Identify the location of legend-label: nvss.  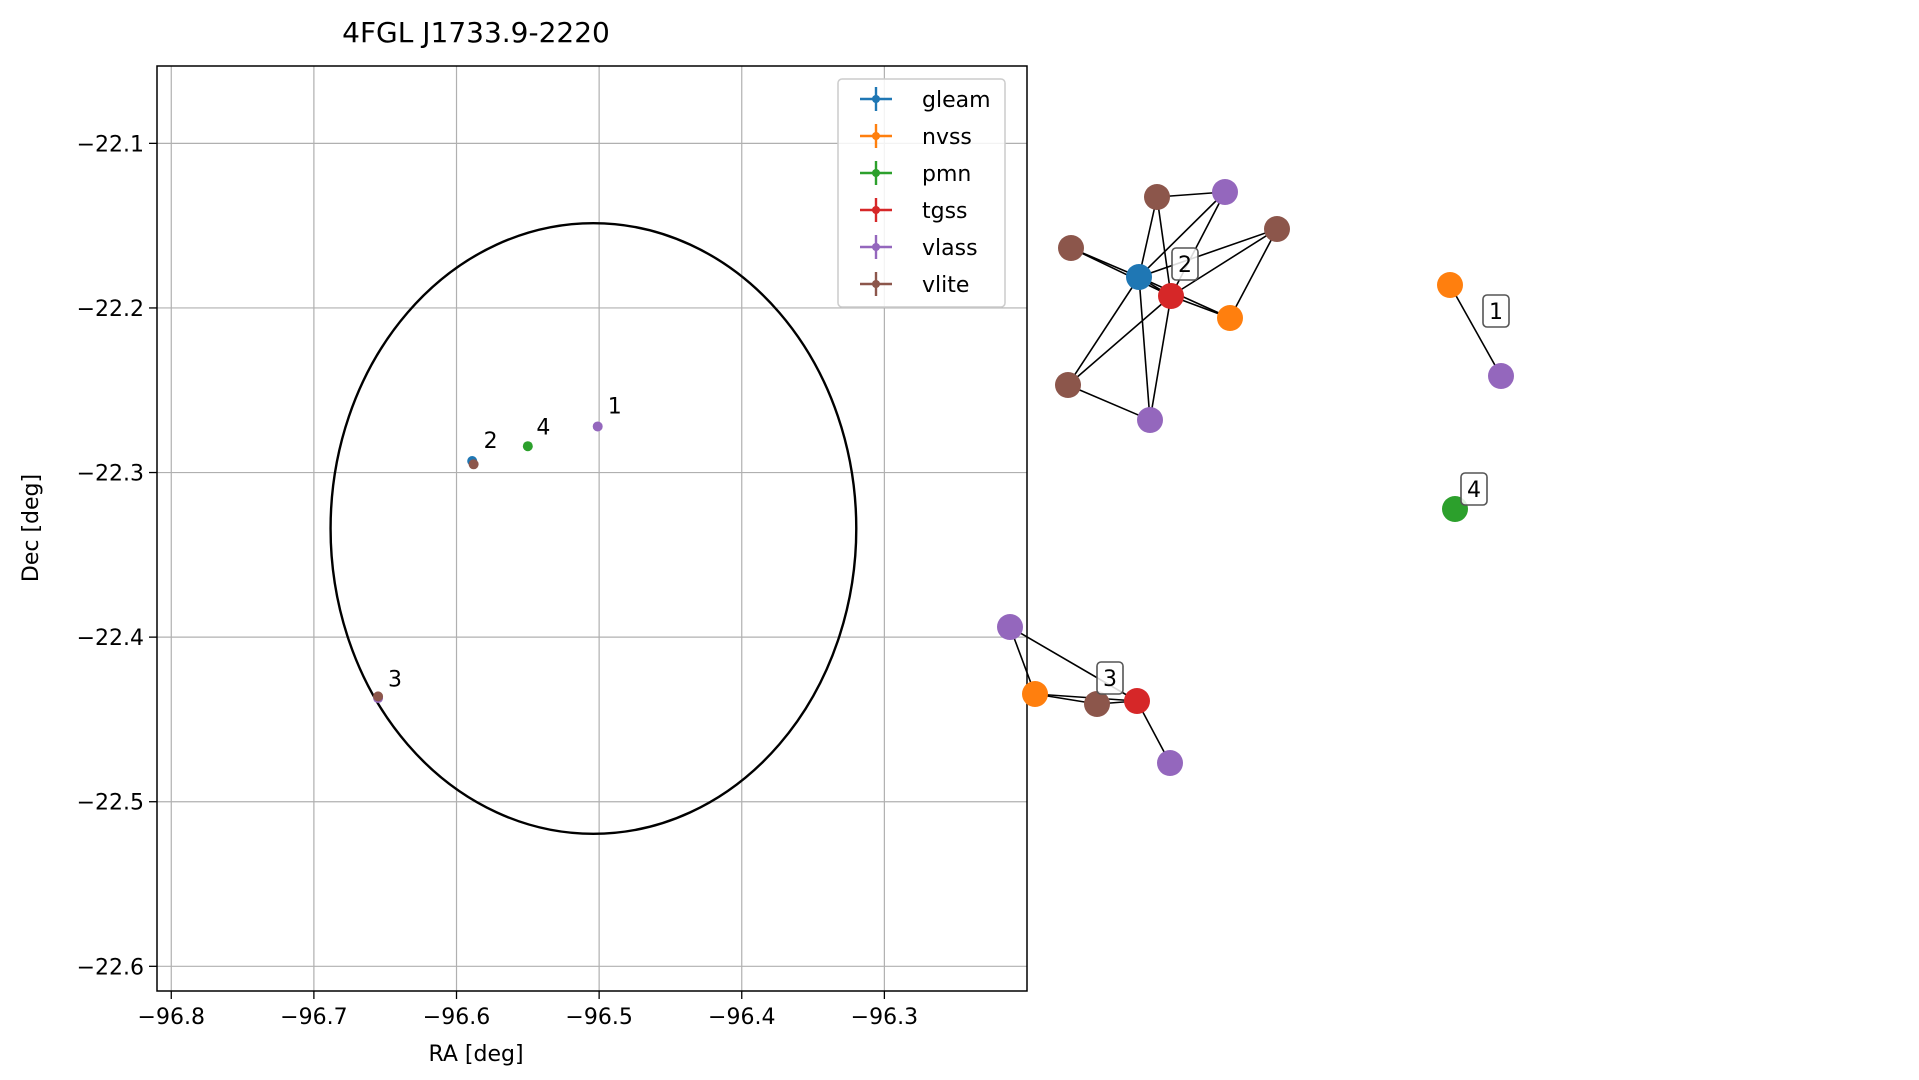
(947, 137).